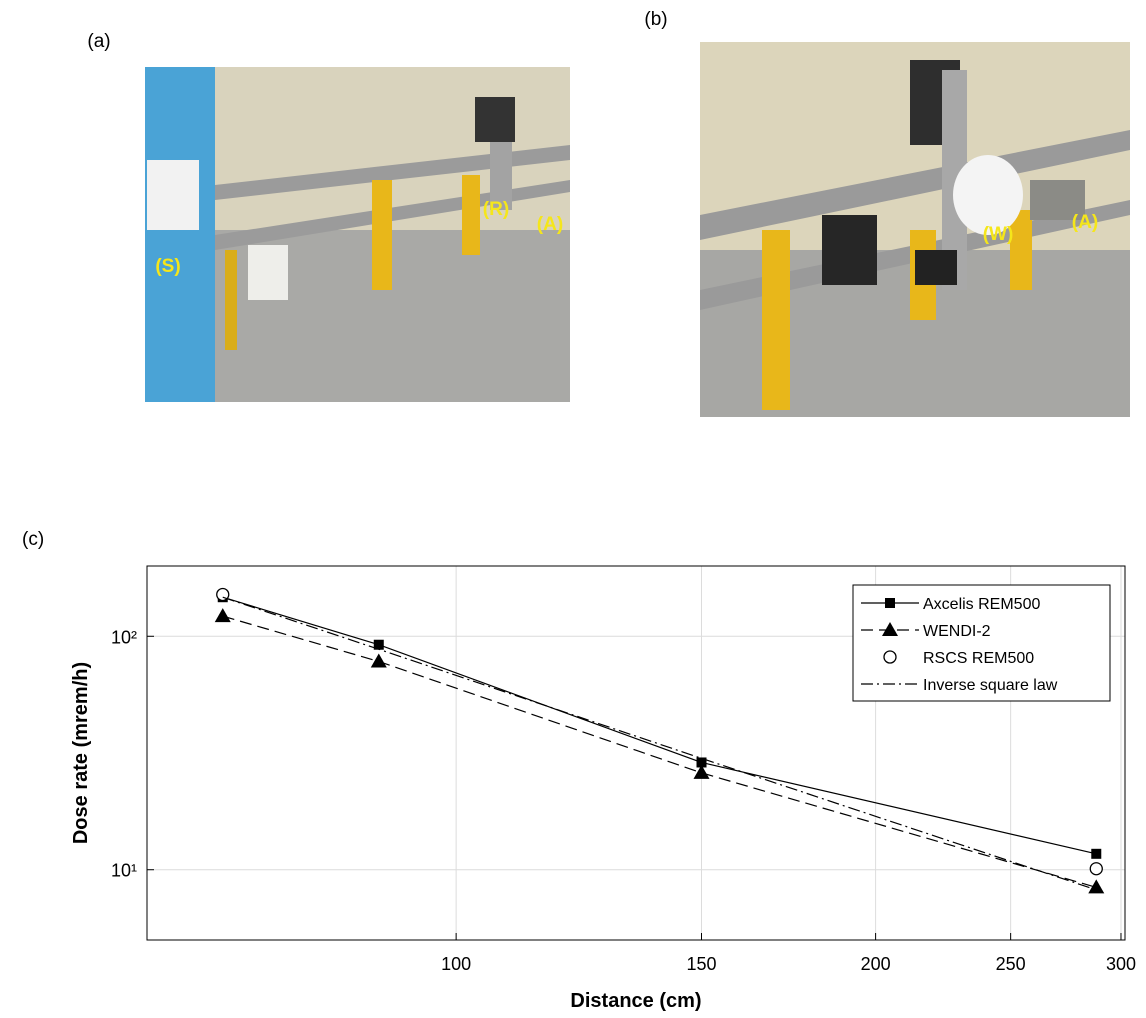  Describe the element at coordinates (981, 604) in the screenshot. I see `legend-label: Axcelis REM500` at that location.